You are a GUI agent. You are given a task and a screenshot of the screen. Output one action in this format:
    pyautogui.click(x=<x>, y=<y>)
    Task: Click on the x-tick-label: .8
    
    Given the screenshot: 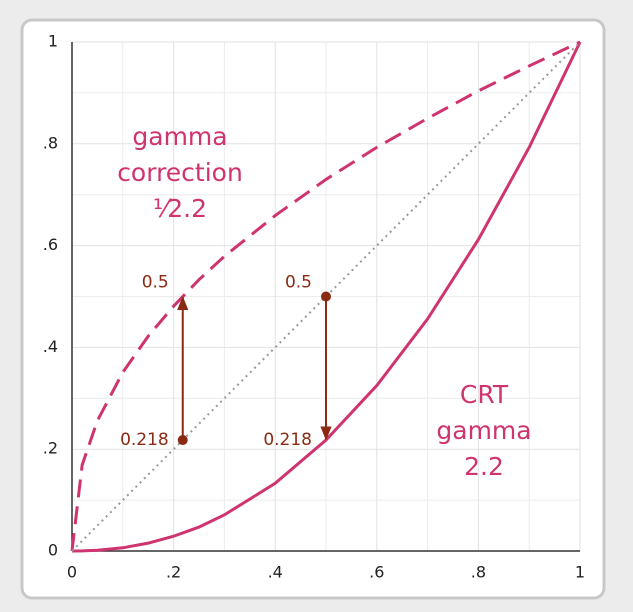 What is the action you would take?
    pyautogui.click(x=478, y=572)
    